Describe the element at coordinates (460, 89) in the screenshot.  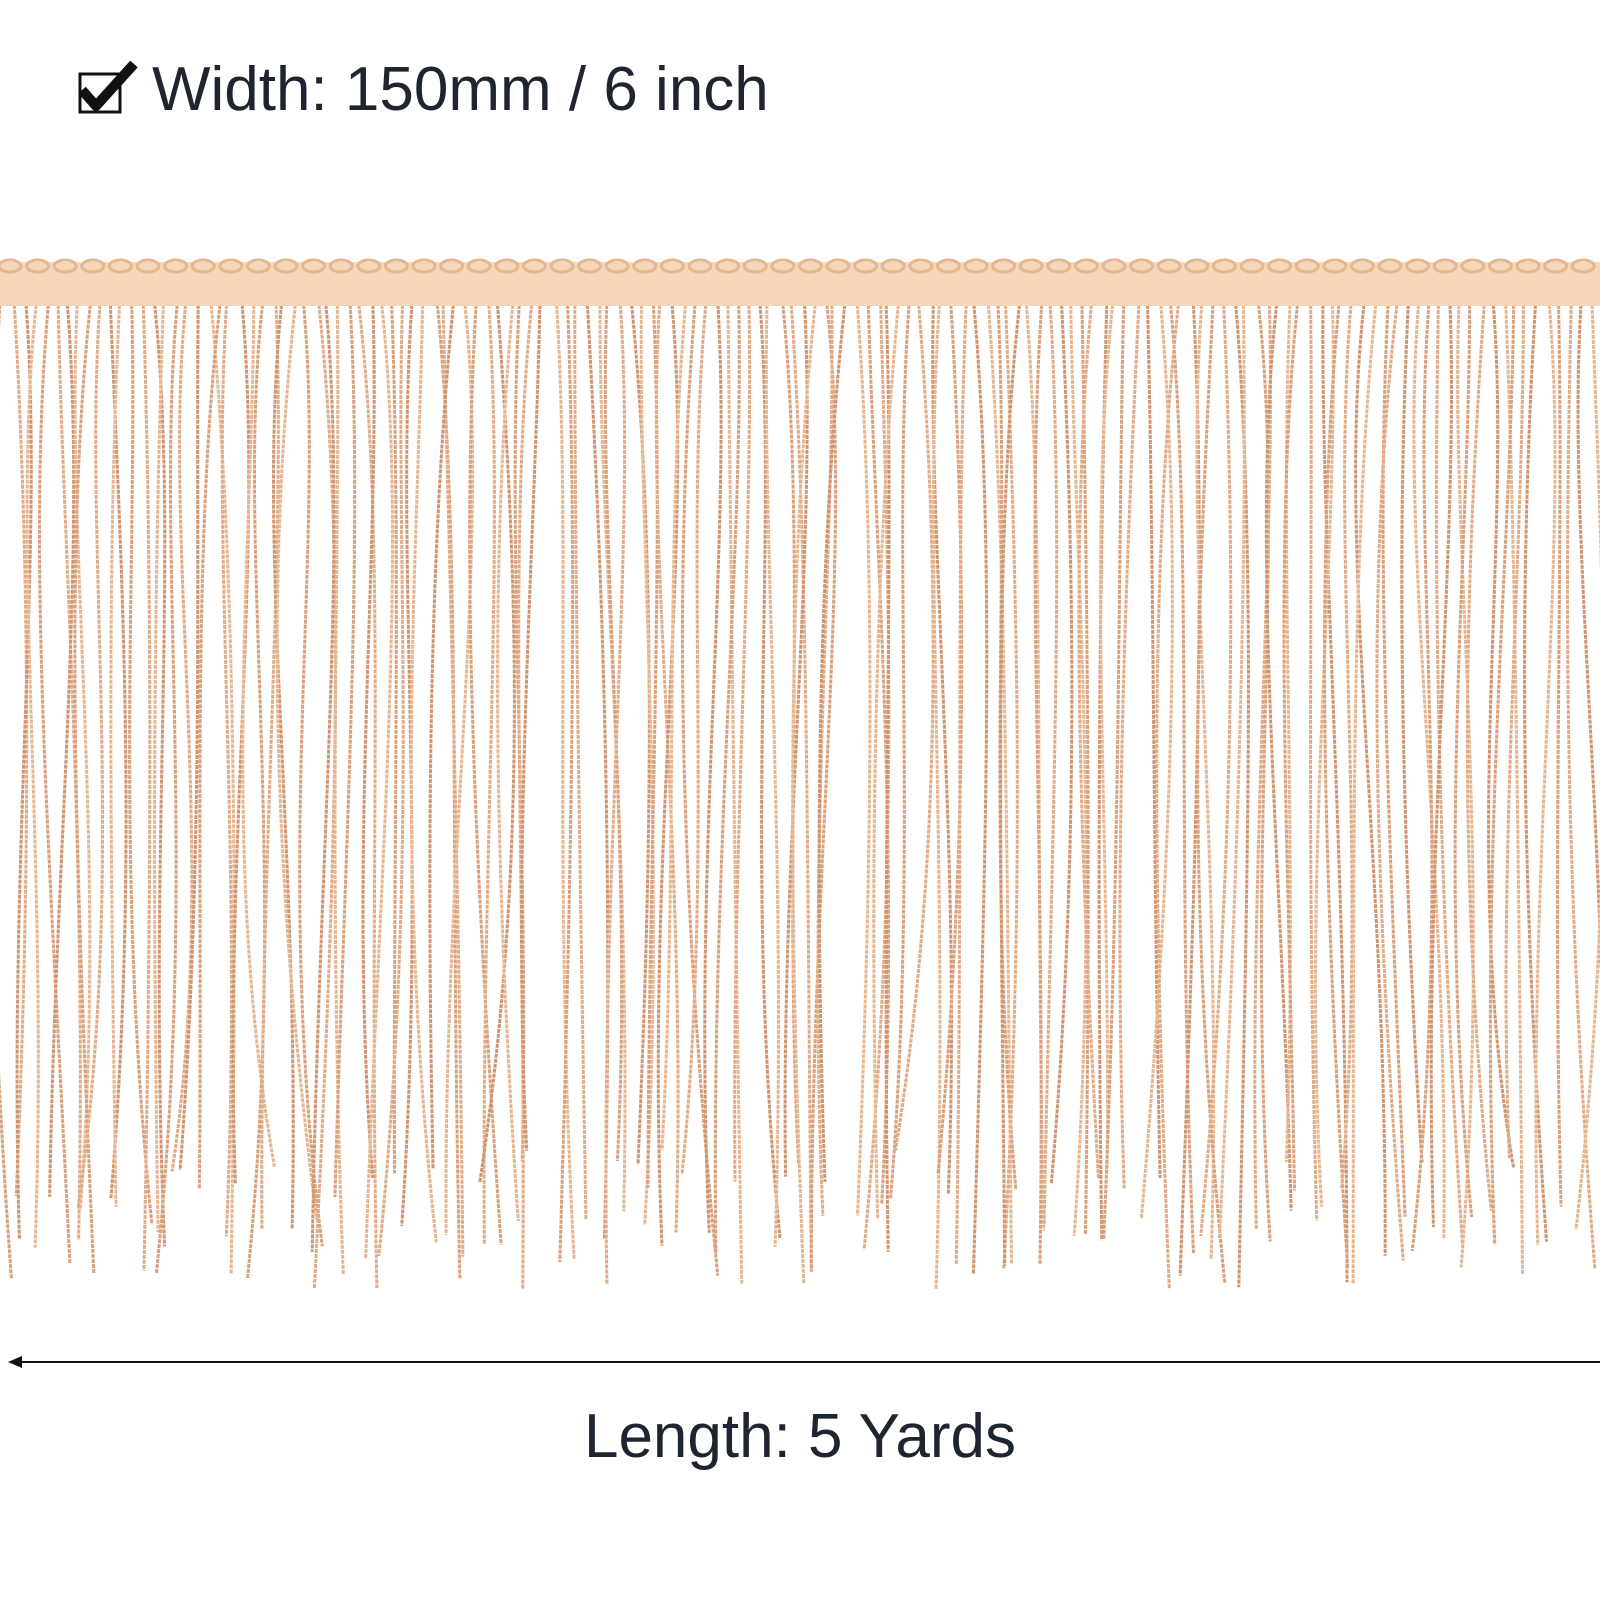
I see `width-label: Width: 150mm / 6 inch` at that location.